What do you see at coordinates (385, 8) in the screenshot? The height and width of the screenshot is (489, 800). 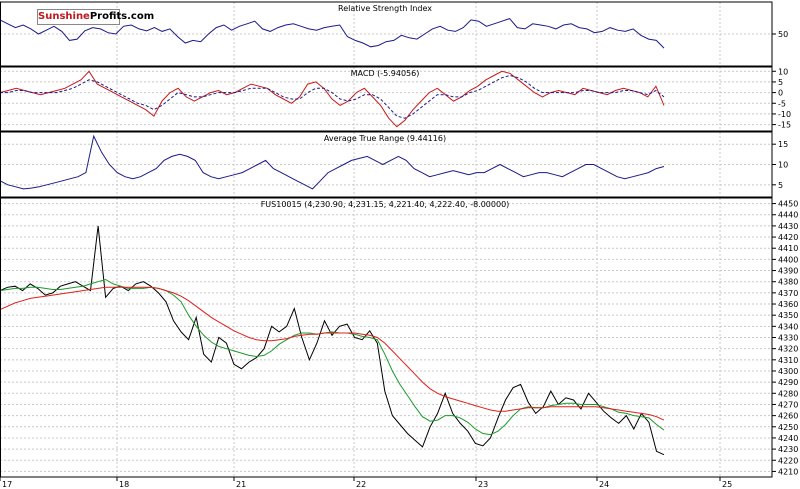 I see `panel-title: Relative Strength Index` at bounding box center [385, 8].